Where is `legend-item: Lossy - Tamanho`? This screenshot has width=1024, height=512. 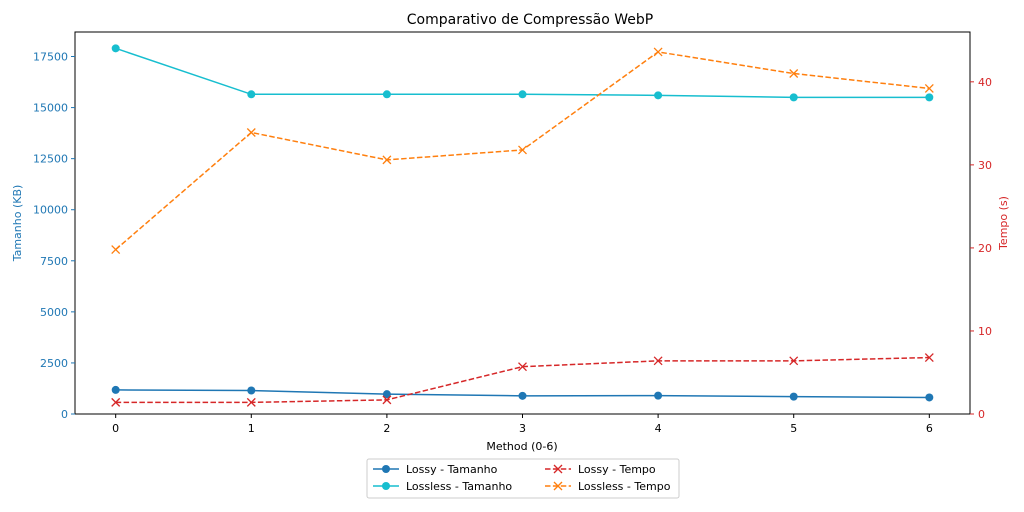 legend-item: Lossy - Tamanho is located at coordinates (435, 469).